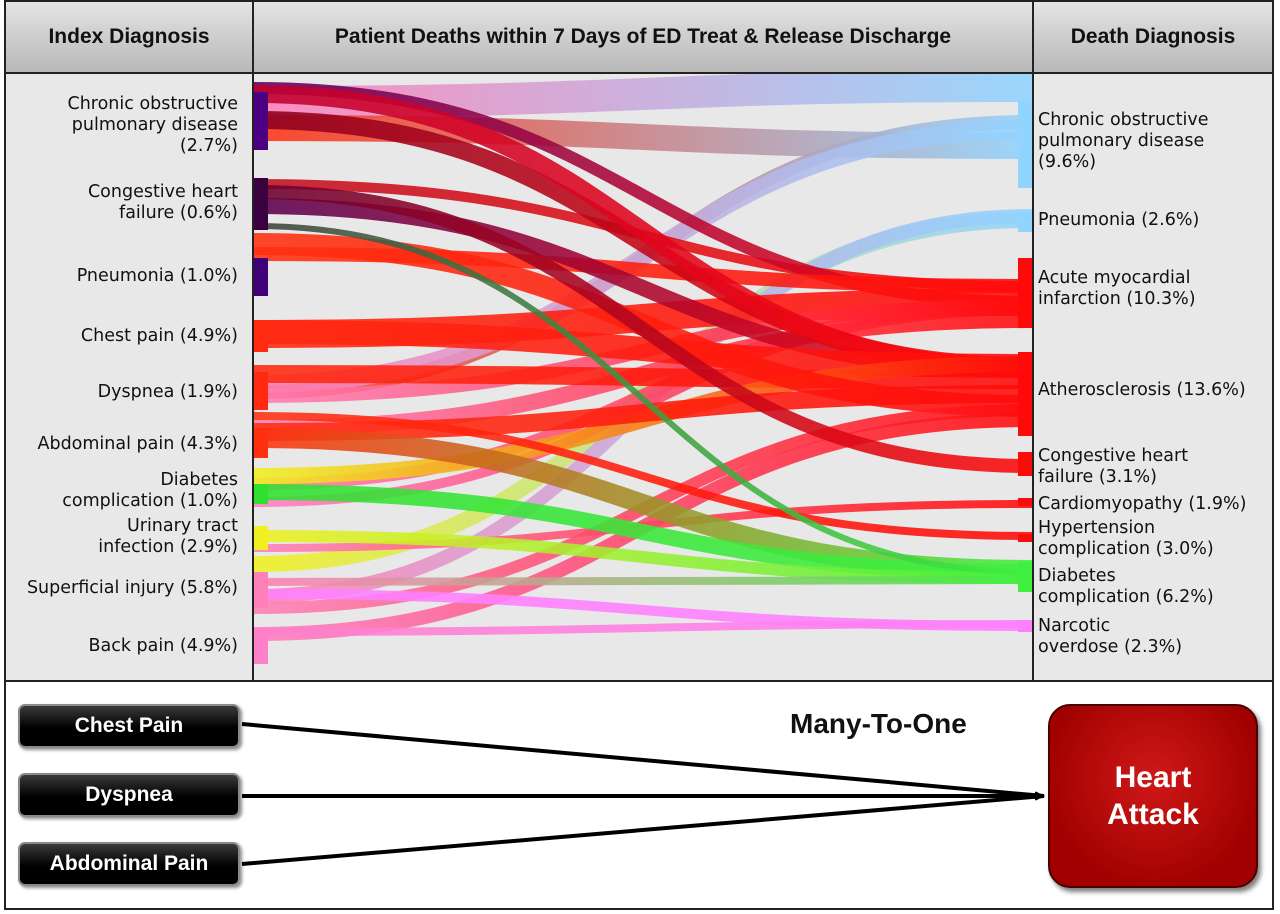  I want to click on index-diagnosis-7: Urinary tract infection (2.9%), so click(168, 537).